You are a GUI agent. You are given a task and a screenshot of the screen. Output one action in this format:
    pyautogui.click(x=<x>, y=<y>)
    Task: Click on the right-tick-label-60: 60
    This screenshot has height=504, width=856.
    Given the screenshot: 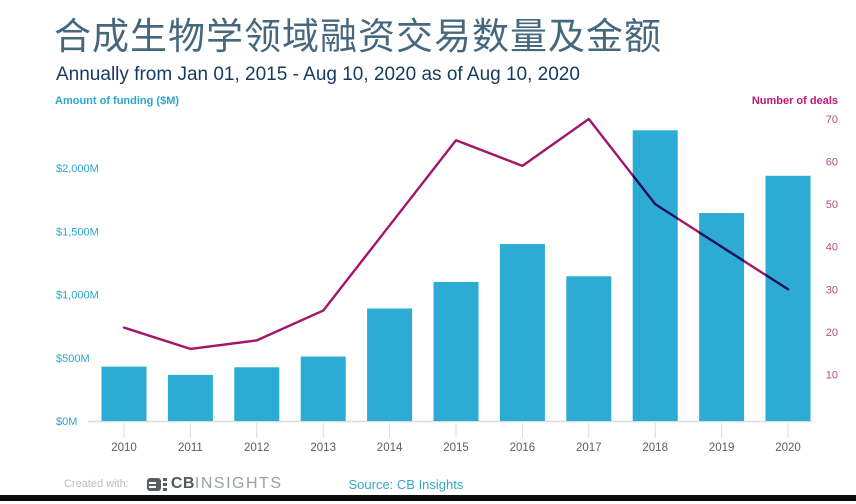 What is the action you would take?
    pyautogui.click(x=832, y=163)
    